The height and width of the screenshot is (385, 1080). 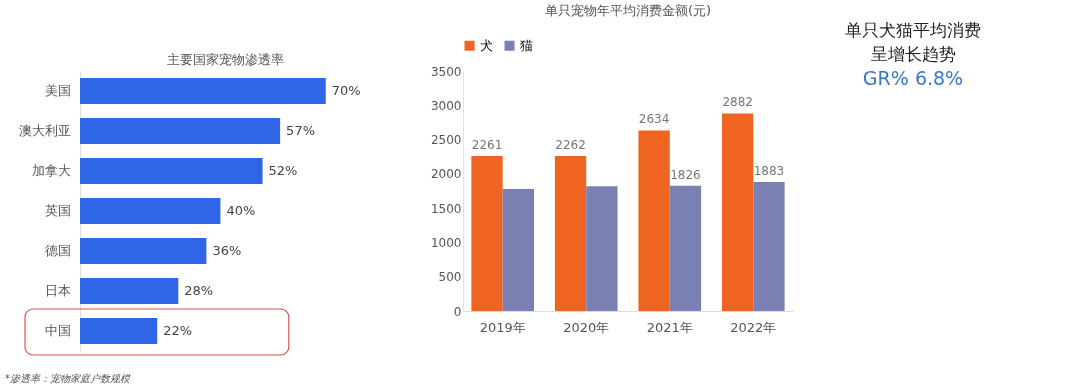 I want to click on y-tick-label: 日本, so click(x=57, y=290).